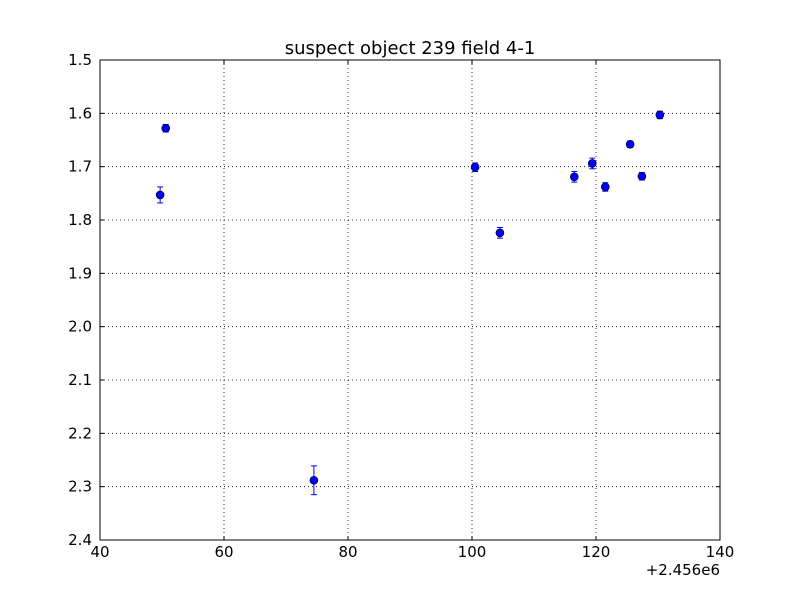 The image size is (800, 600). I want to click on x-tick-label: 100, so click(472, 552).